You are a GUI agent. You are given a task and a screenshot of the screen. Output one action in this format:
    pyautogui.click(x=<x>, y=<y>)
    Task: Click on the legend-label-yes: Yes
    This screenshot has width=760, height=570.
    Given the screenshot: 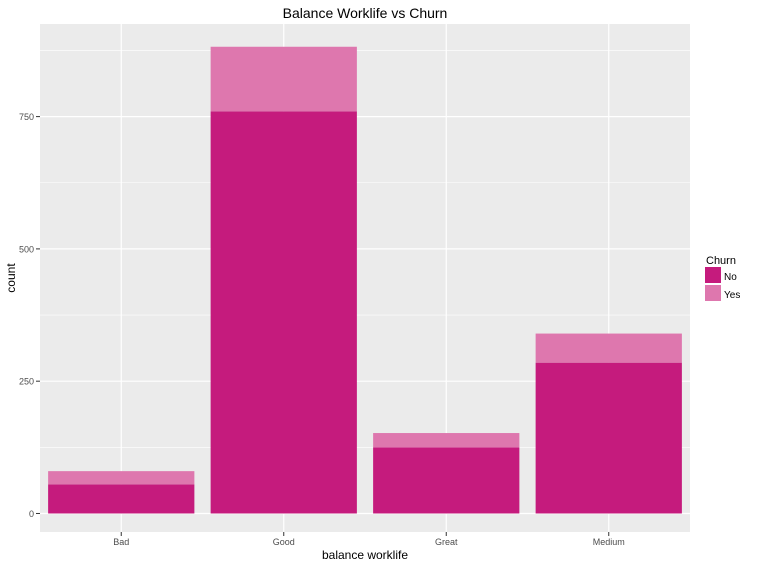 What is the action you would take?
    pyautogui.click(x=732, y=295)
    